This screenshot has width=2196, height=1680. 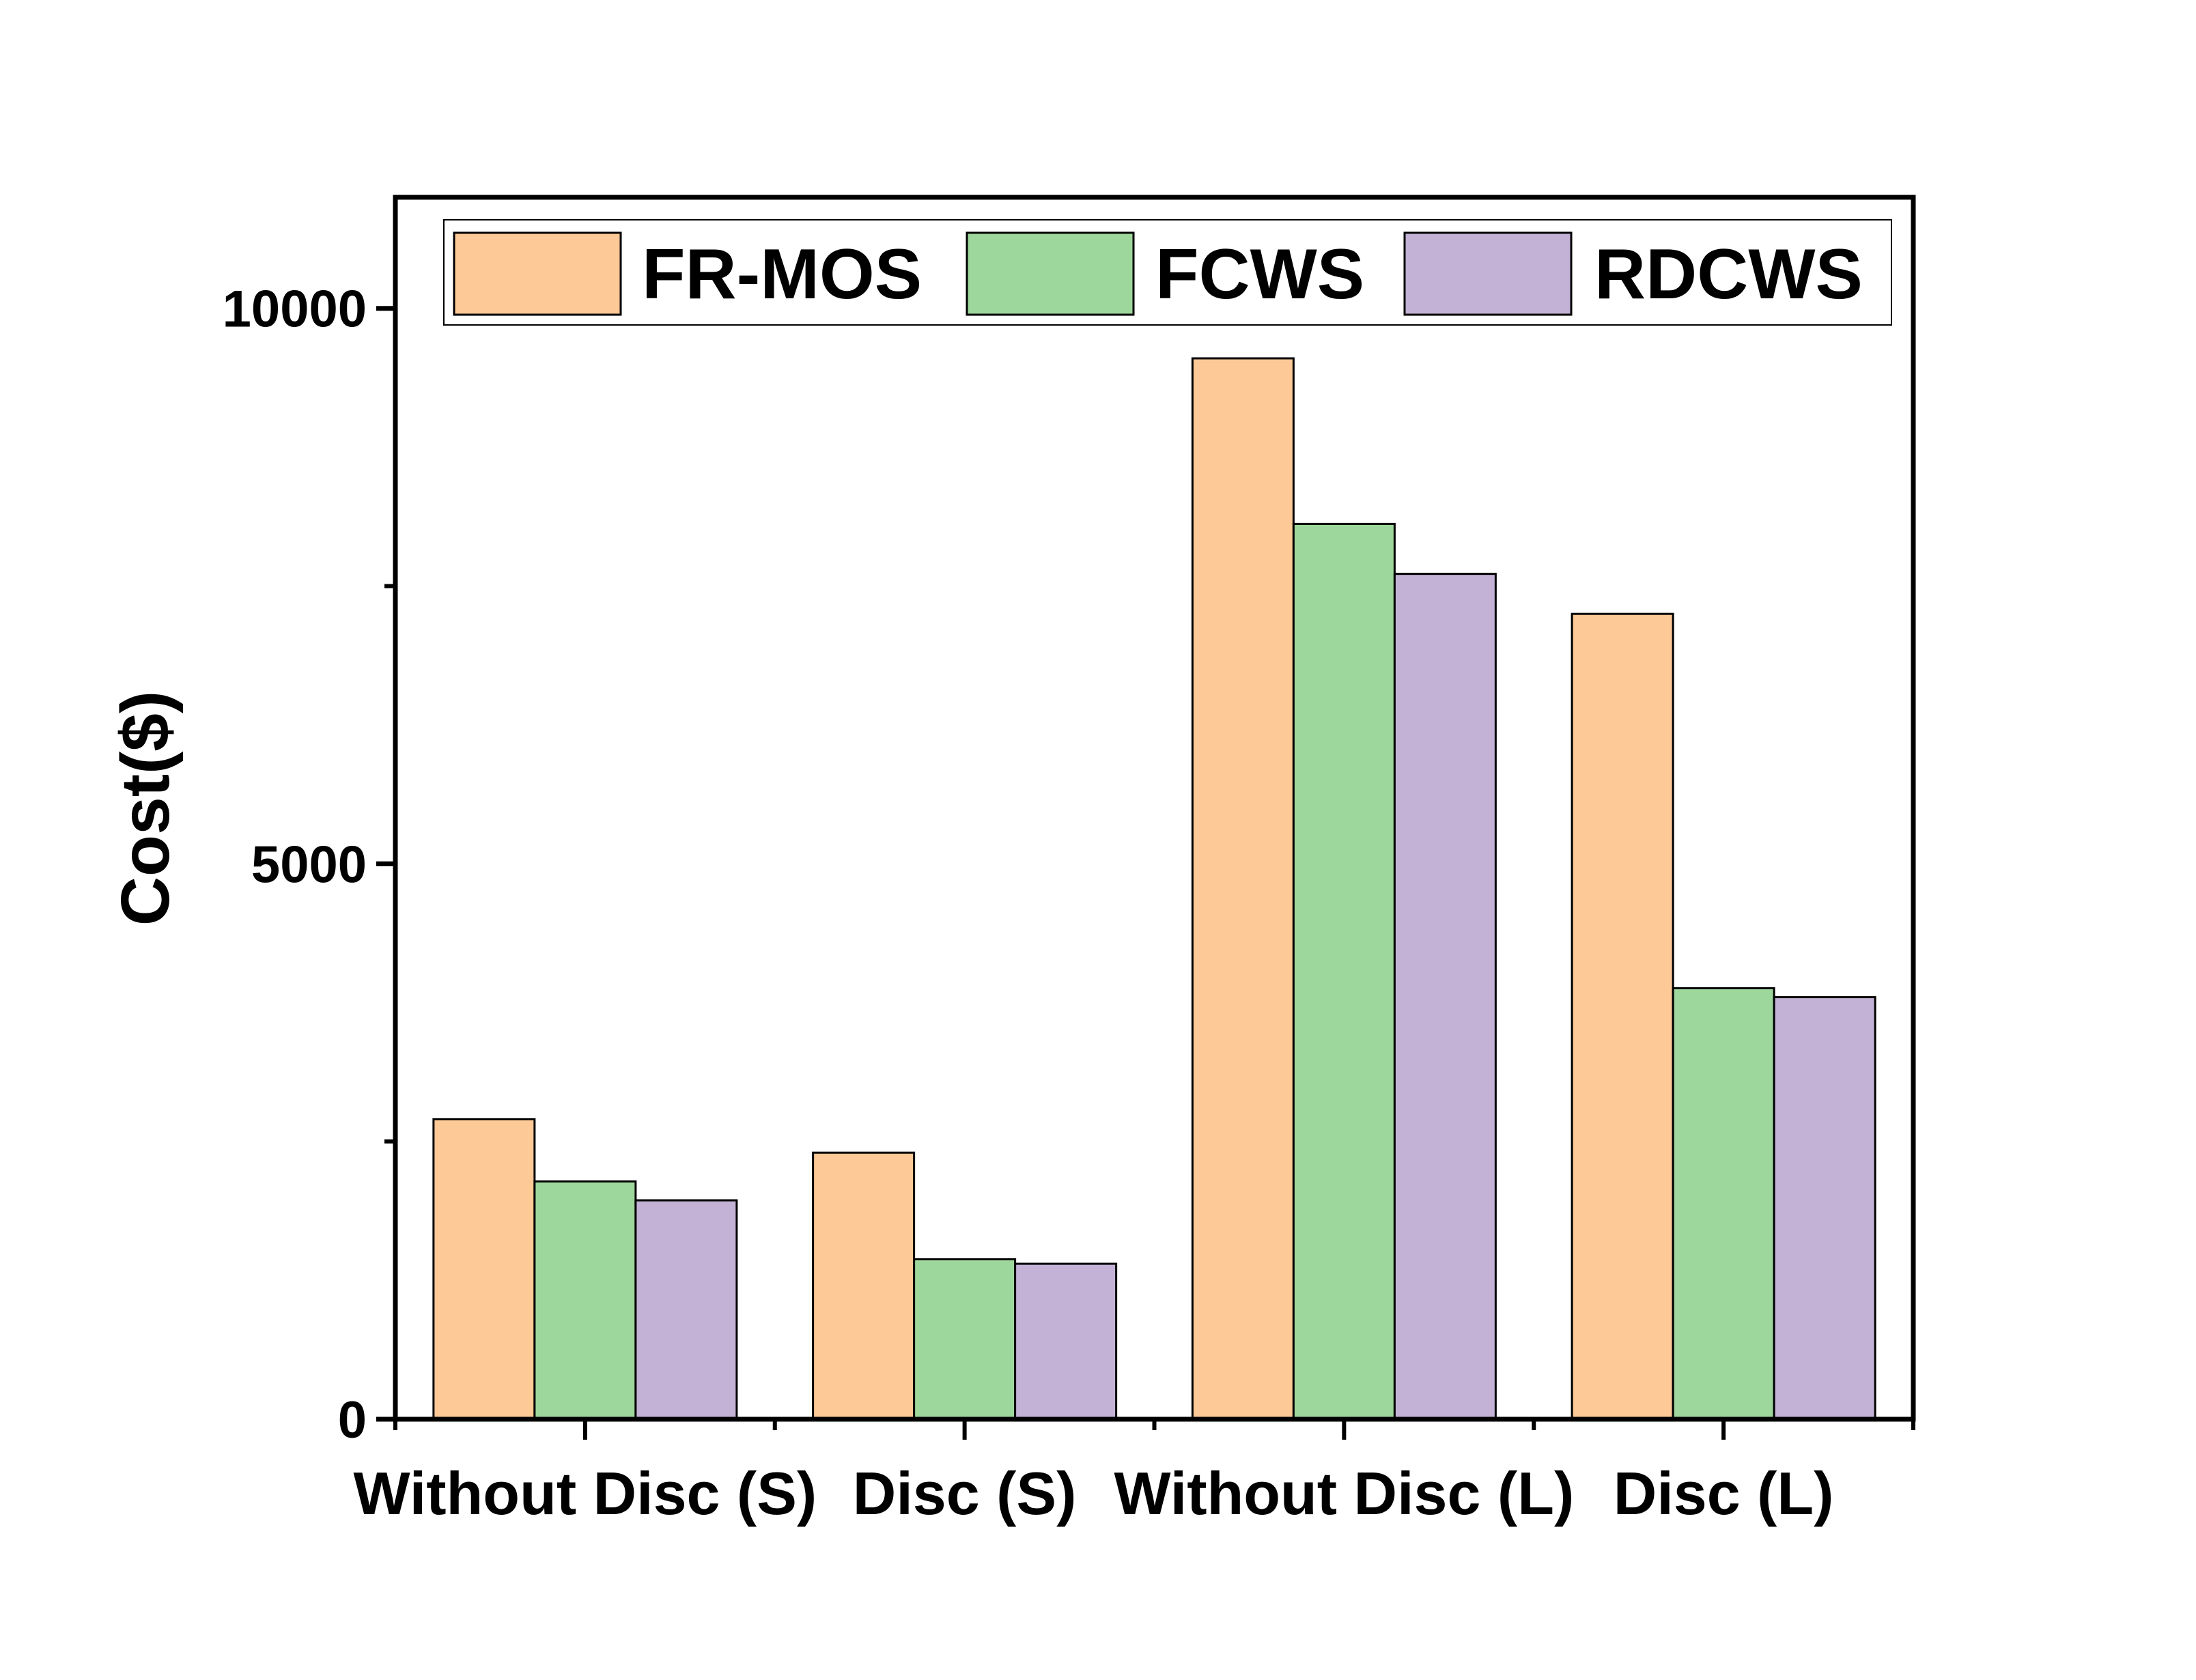 I want to click on legend-label-fcws: FCWS, so click(x=1259, y=274).